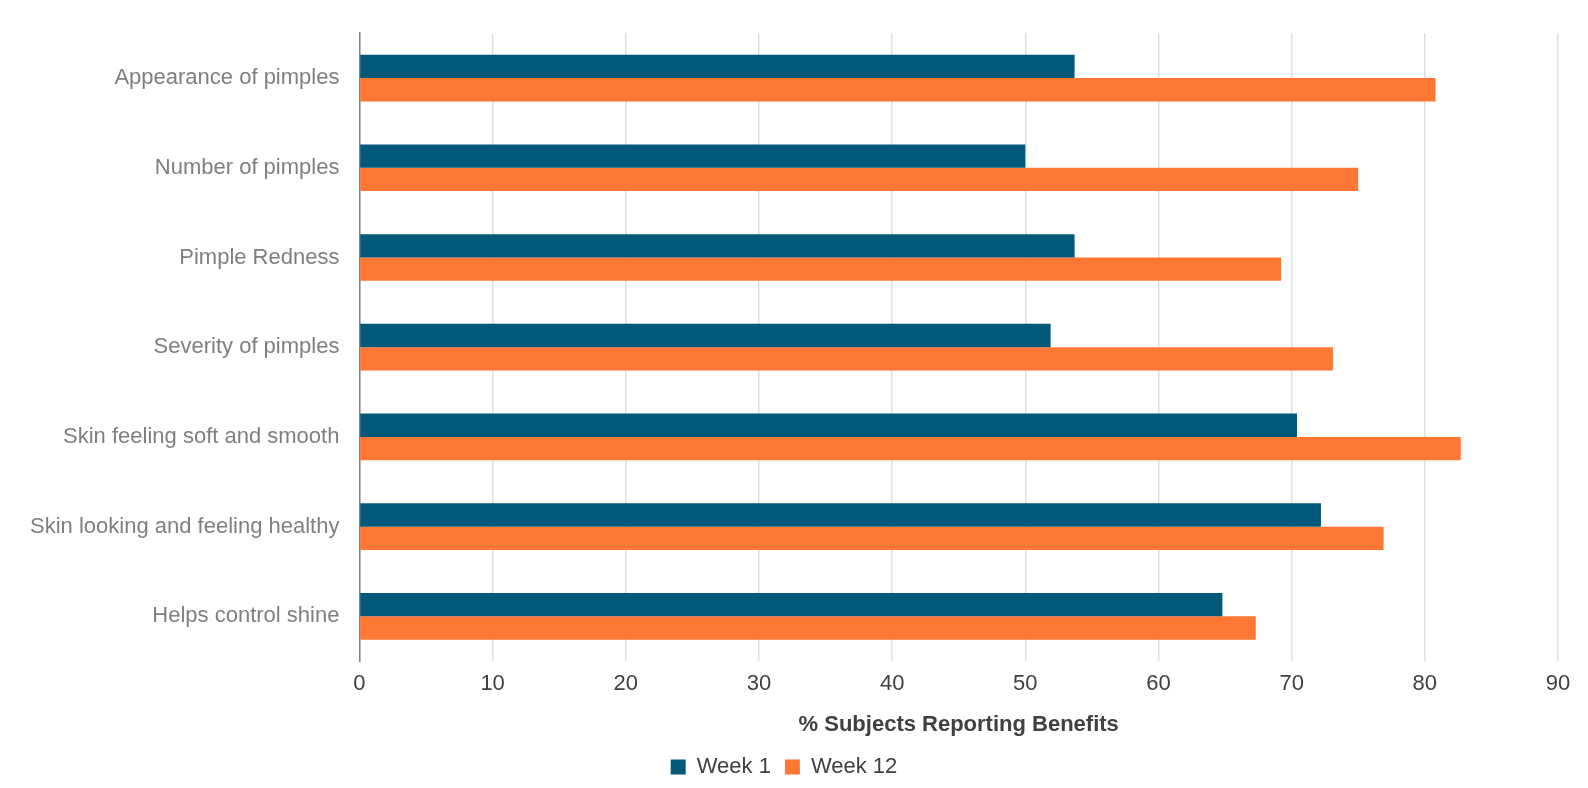 Image resolution: width=1588 pixels, height=788 pixels. I want to click on x-tick-label: 80, so click(1425, 683).